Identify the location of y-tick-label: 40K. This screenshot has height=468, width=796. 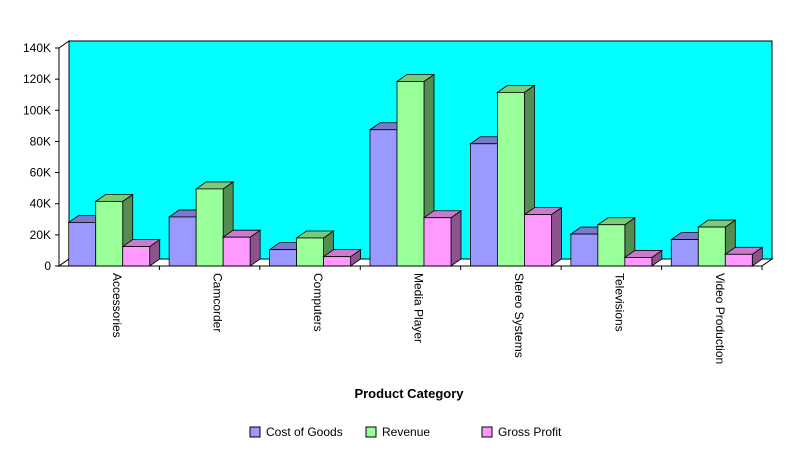
(40, 204).